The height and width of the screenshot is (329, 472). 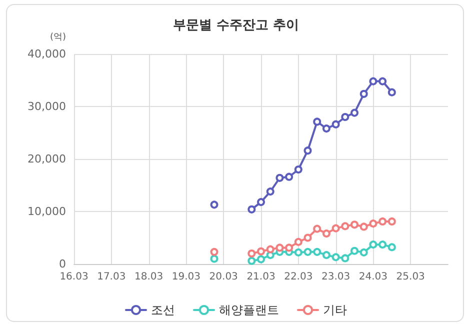 What do you see at coordinates (236, 25) in the screenshot?
I see `chart-title: 부문별 수주잔고 추이` at bounding box center [236, 25].